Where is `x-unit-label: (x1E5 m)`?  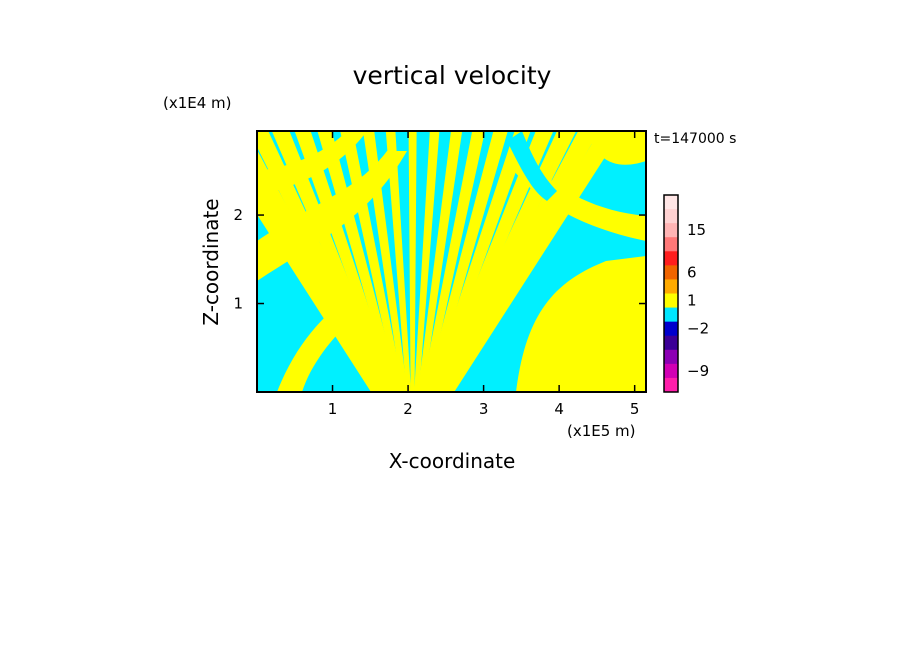
x-unit-label: (x1E5 m) is located at coordinates (601, 431).